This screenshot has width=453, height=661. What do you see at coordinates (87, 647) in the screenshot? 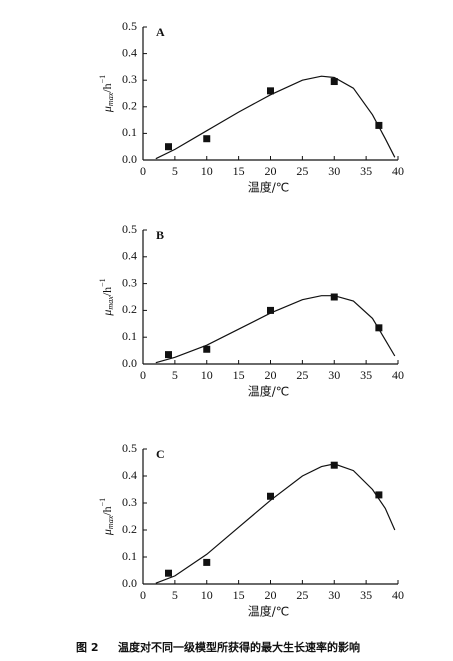
I see `caption-figure: 图 2` at bounding box center [87, 647].